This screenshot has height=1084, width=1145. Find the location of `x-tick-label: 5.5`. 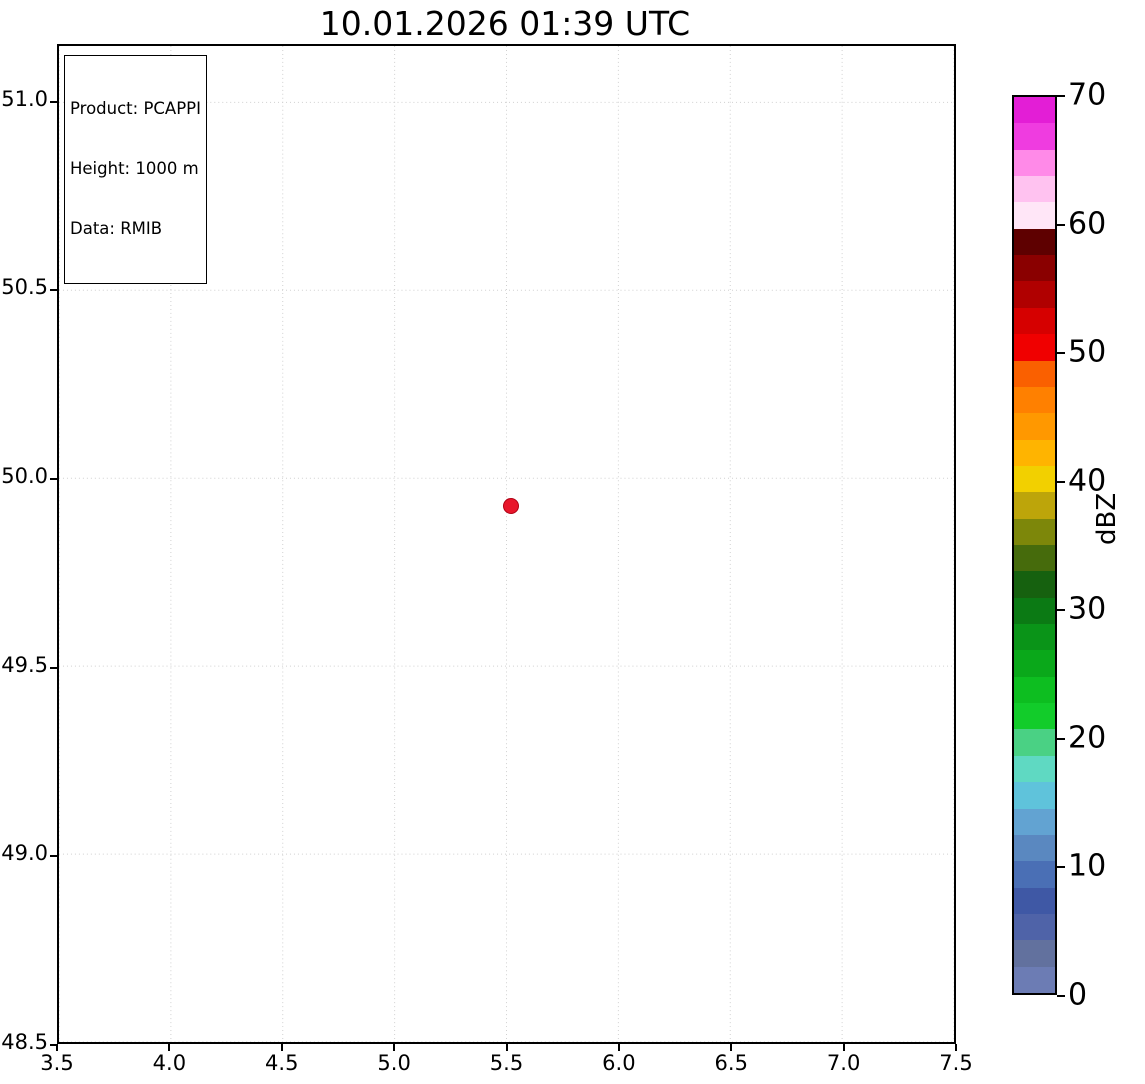

x-tick-label: 5.5 is located at coordinates (506, 1063).